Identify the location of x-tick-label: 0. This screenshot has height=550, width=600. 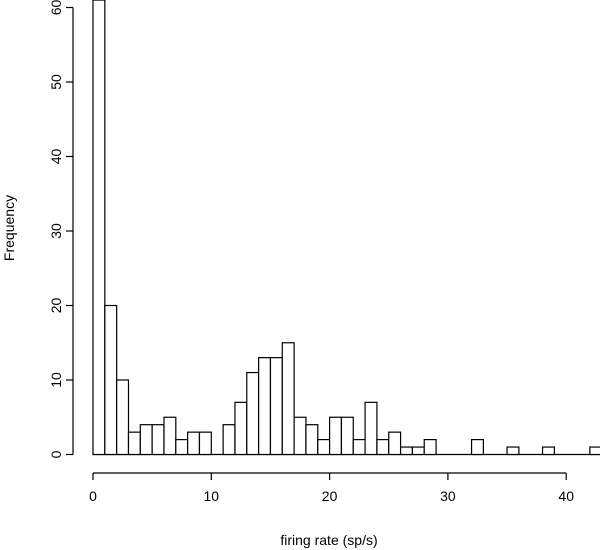
(93, 496).